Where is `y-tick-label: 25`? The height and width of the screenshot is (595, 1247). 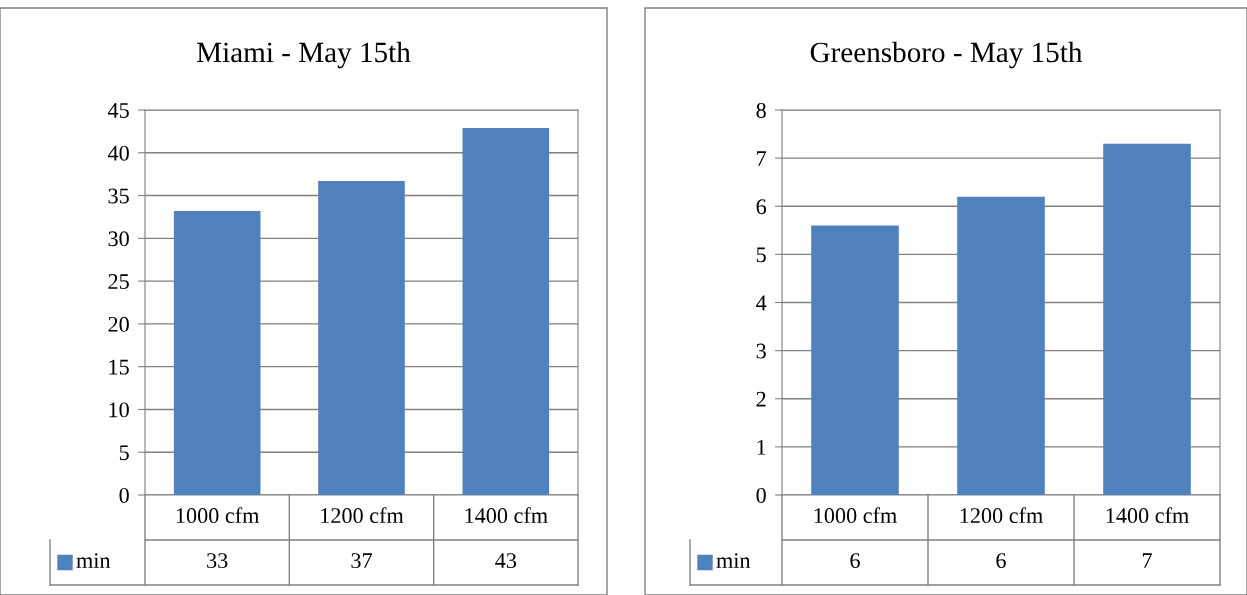 y-tick-label: 25 is located at coordinates (118, 282).